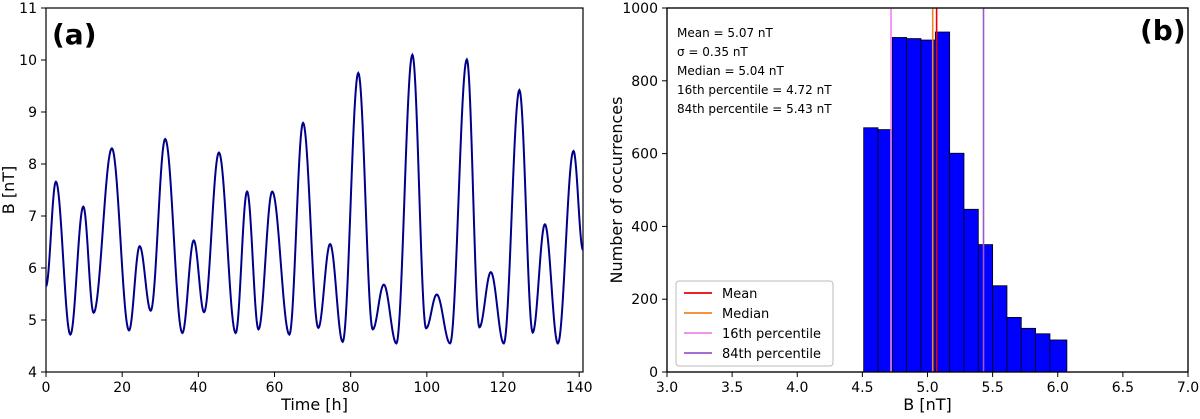  I want to click on y-tick-label: 7, so click(32, 217).